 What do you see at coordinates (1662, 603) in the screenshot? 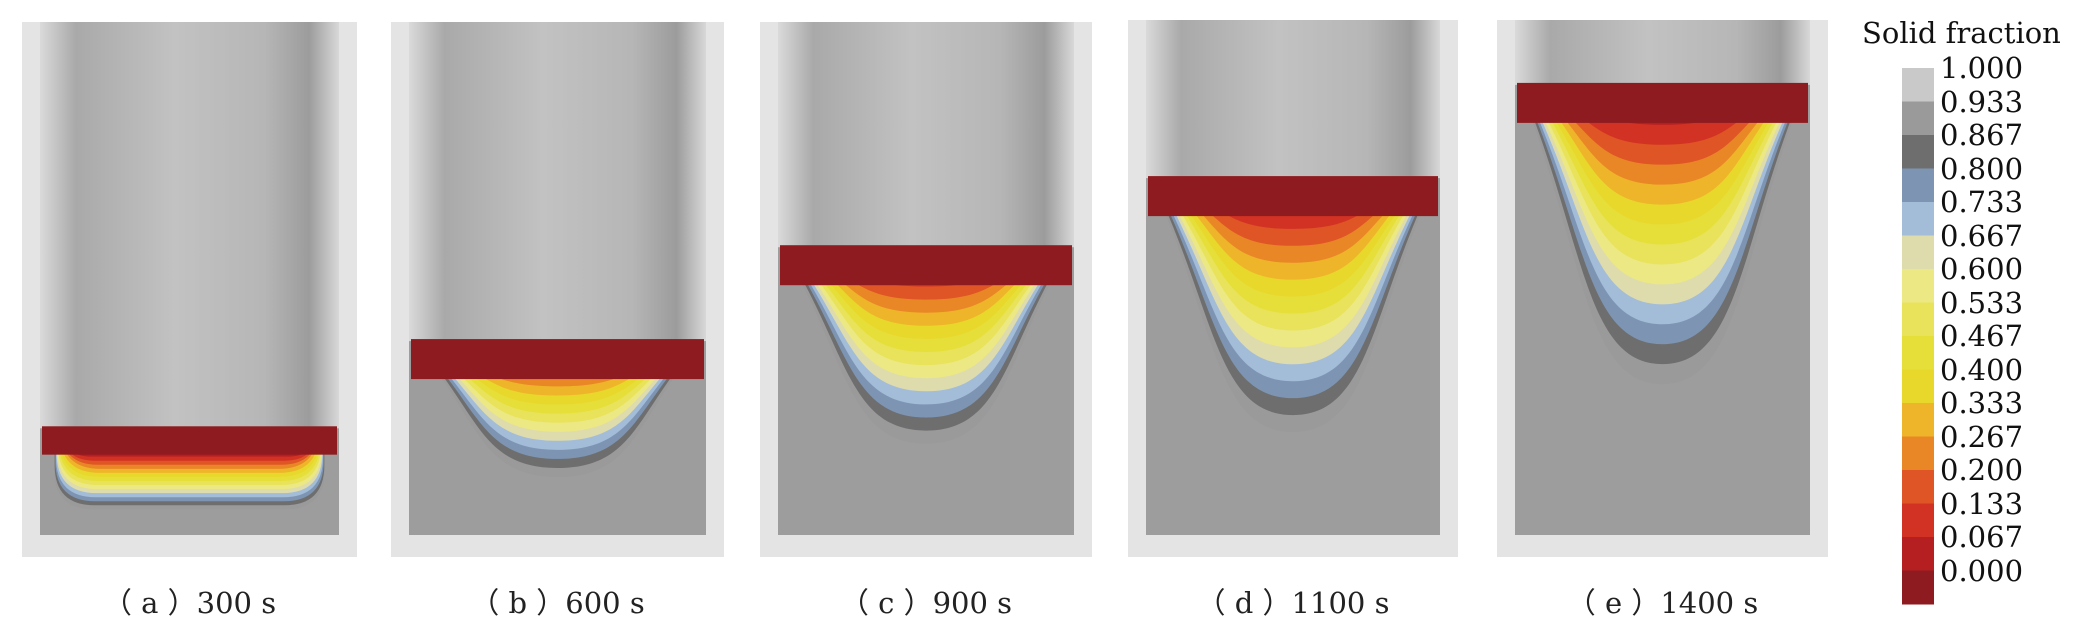
I see `panel-caption: （ e ）1400 s` at bounding box center [1662, 603].